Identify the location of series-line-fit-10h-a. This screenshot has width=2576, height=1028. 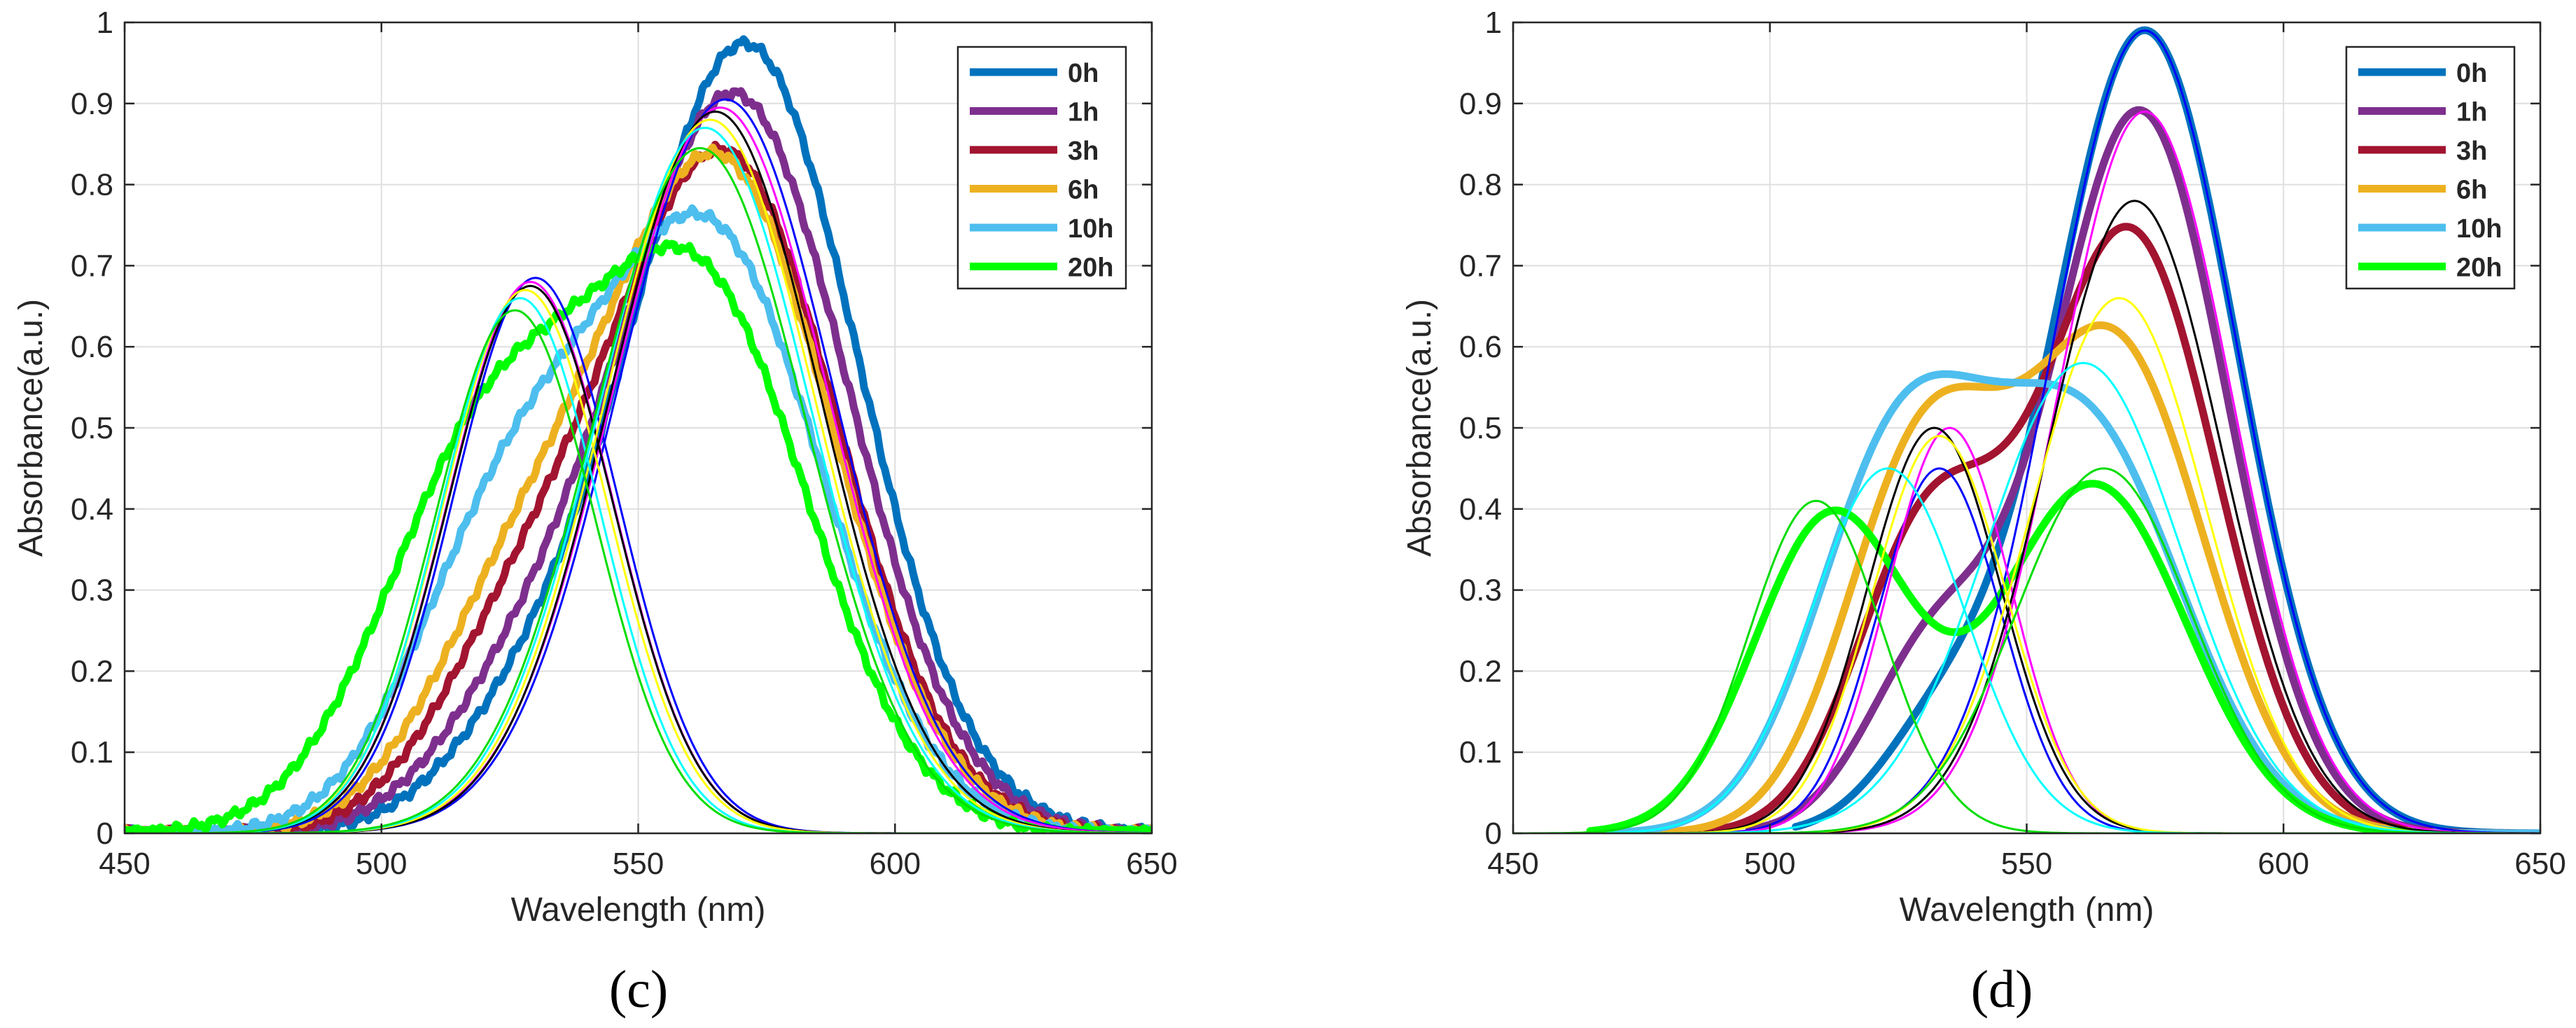
(2026, 650).